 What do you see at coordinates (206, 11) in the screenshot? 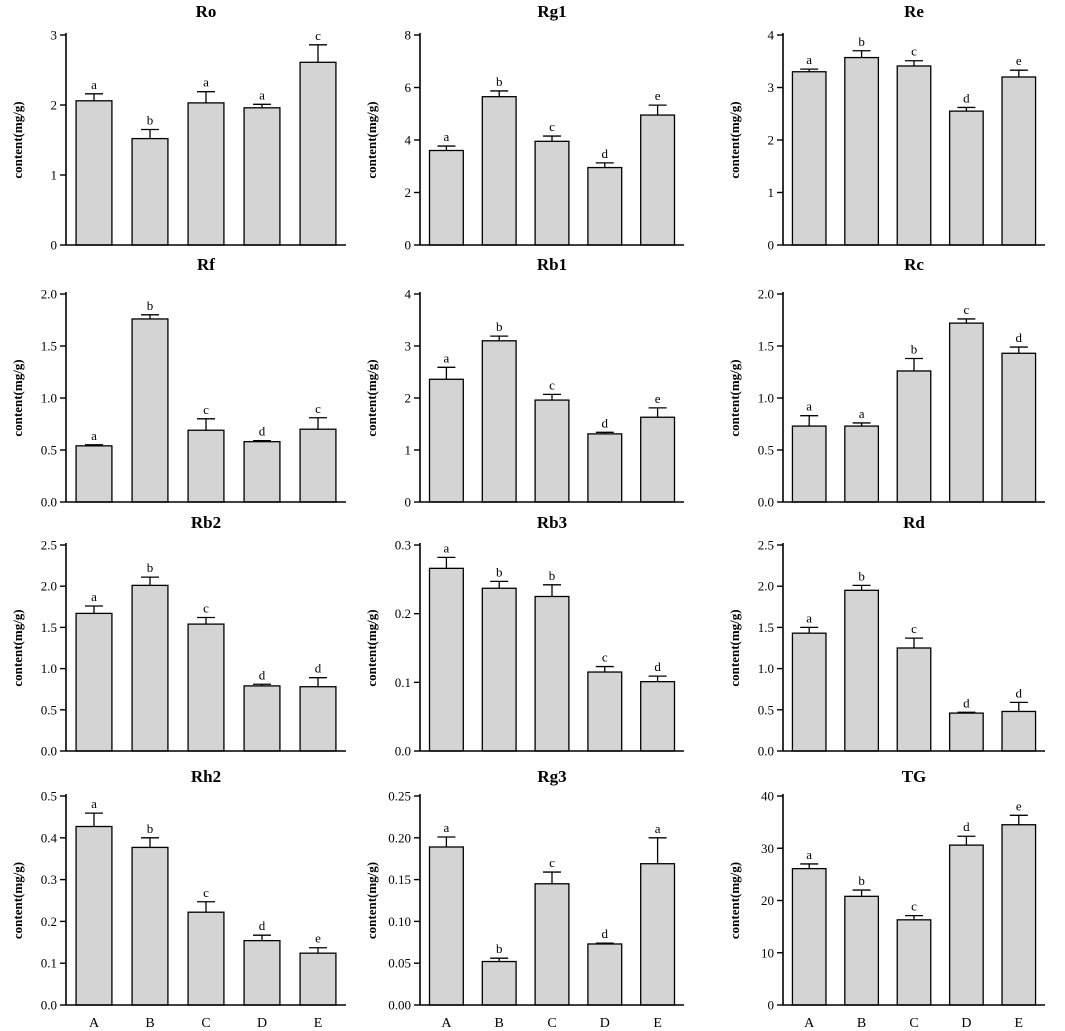
I see `chart-title: Ro` at bounding box center [206, 11].